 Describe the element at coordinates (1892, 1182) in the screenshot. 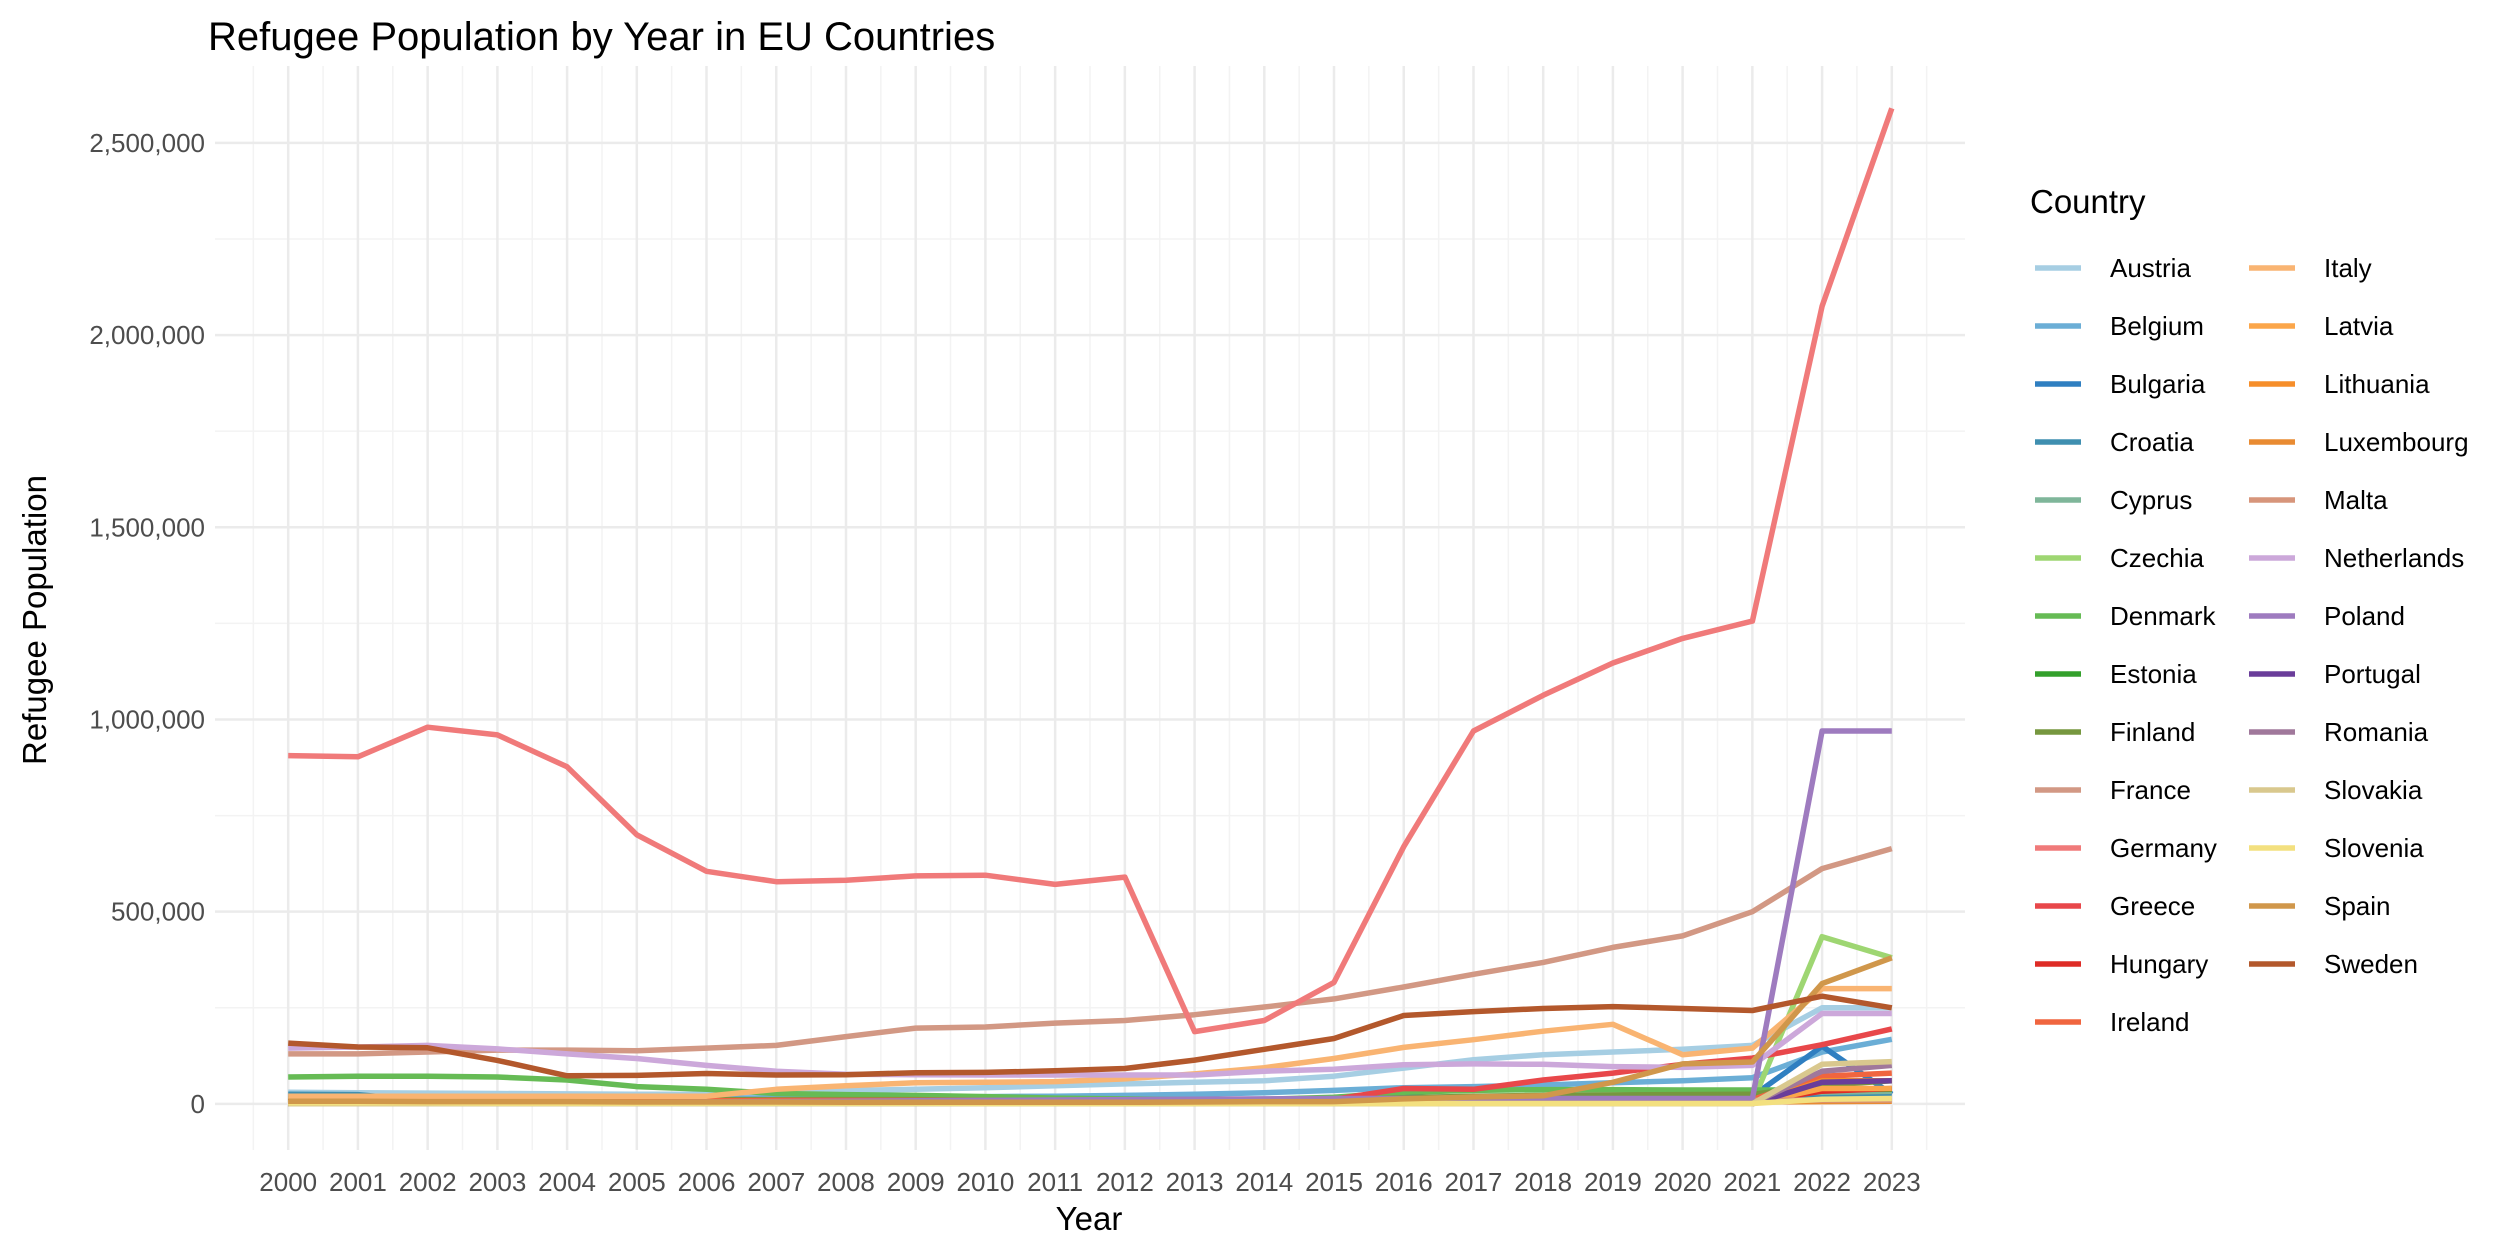

I see `x-tick-label: 2023` at that location.